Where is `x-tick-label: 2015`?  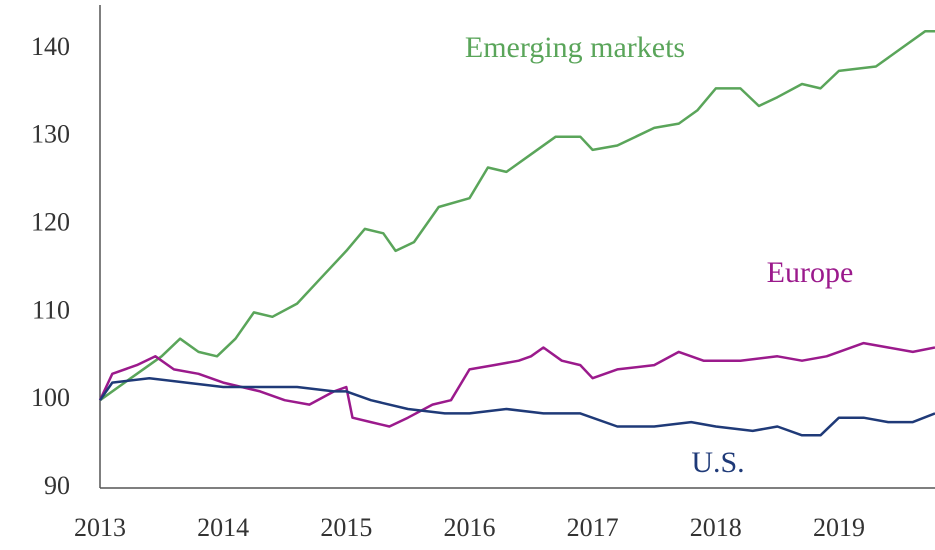
x-tick-label: 2015 is located at coordinates (346, 527).